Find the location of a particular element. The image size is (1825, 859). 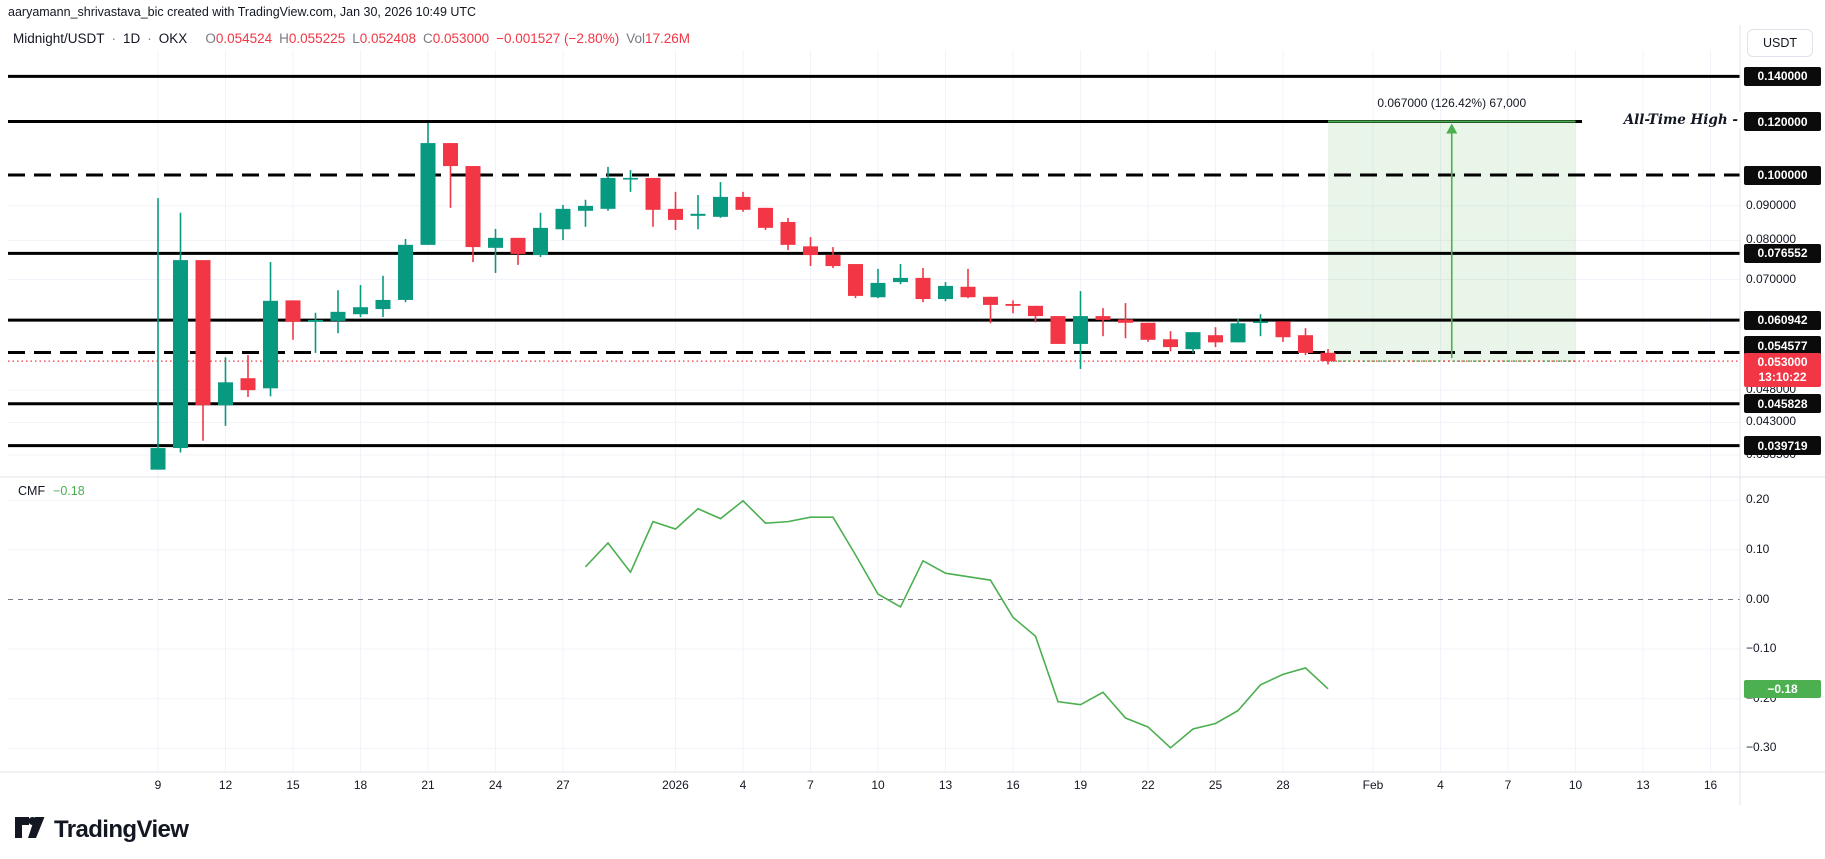

candle-body-Jan 5 is located at coordinates (765, 217).